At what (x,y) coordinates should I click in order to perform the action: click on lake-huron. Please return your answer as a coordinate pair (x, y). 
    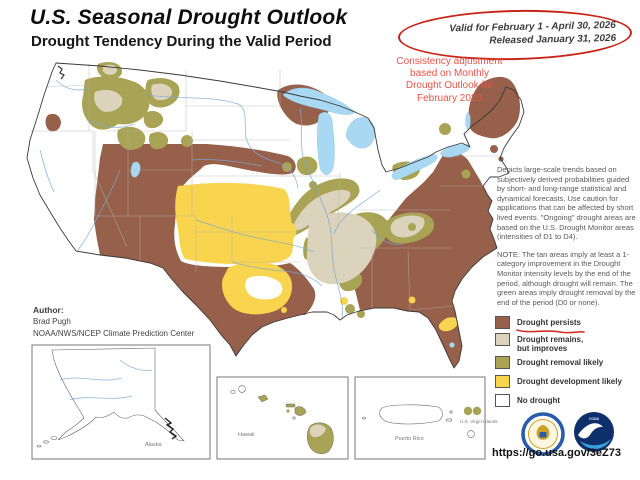
    Looking at the image, I should click on (360, 133).